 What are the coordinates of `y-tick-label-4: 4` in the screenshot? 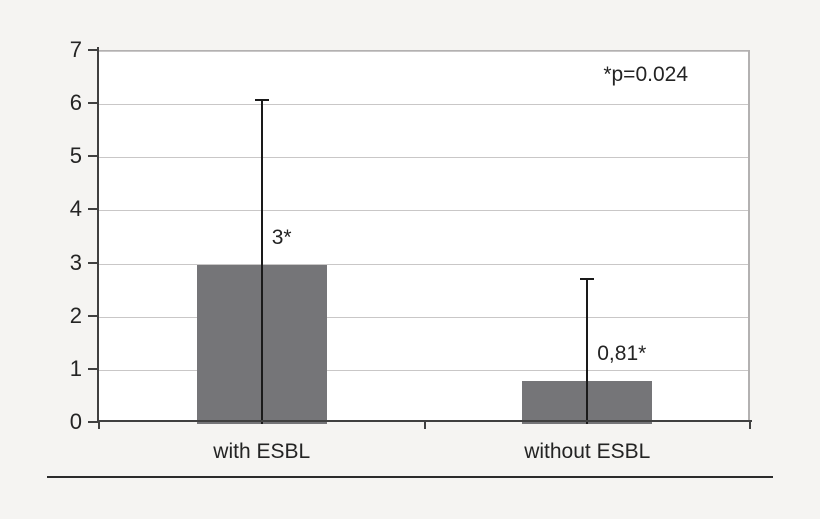 It's located at (75, 209).